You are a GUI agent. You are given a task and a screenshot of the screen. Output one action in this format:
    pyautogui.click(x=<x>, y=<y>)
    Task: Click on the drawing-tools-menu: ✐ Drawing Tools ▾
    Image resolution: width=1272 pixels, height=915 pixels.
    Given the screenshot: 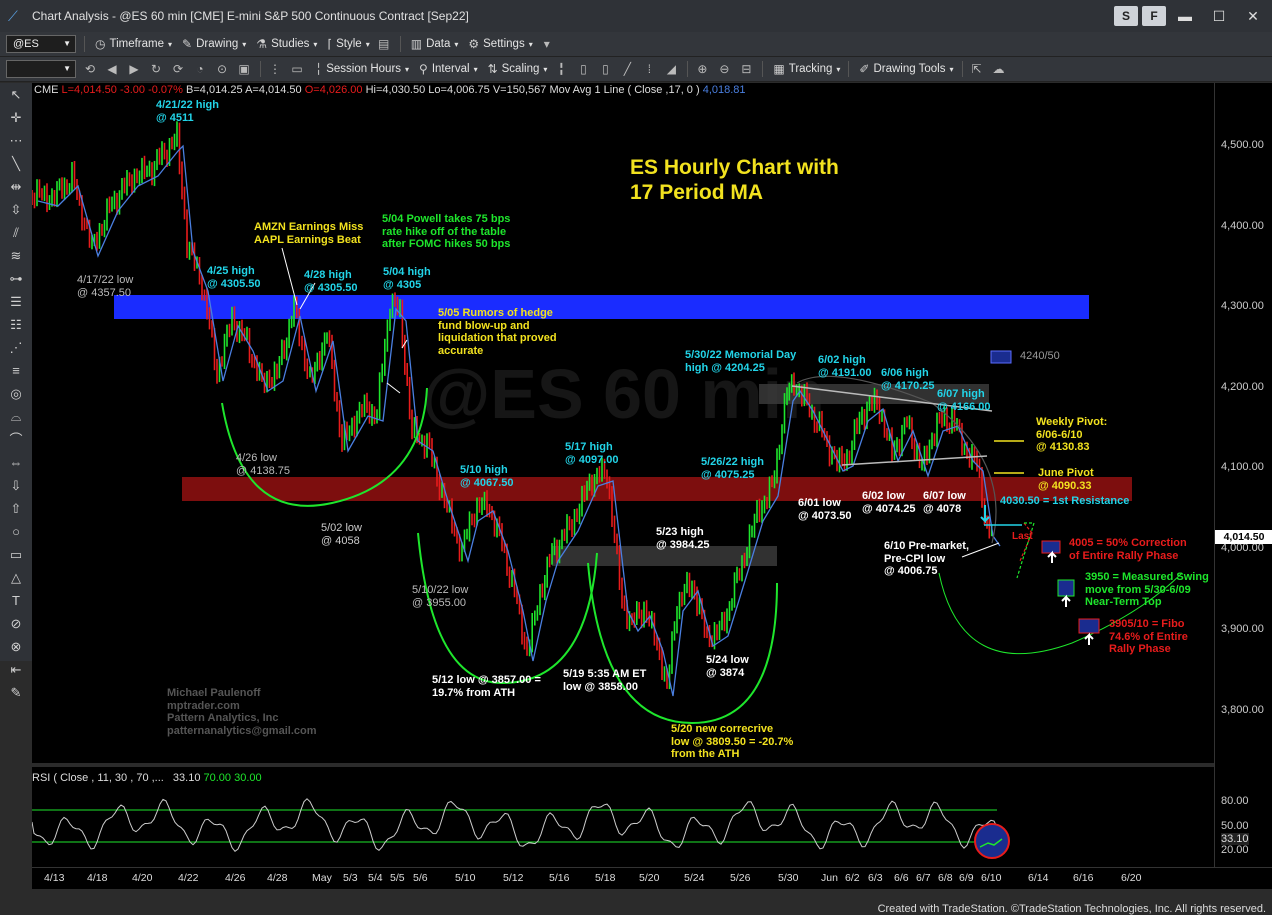 What is the action you would take?
    pyautogui.click(x=906, y=69)
    